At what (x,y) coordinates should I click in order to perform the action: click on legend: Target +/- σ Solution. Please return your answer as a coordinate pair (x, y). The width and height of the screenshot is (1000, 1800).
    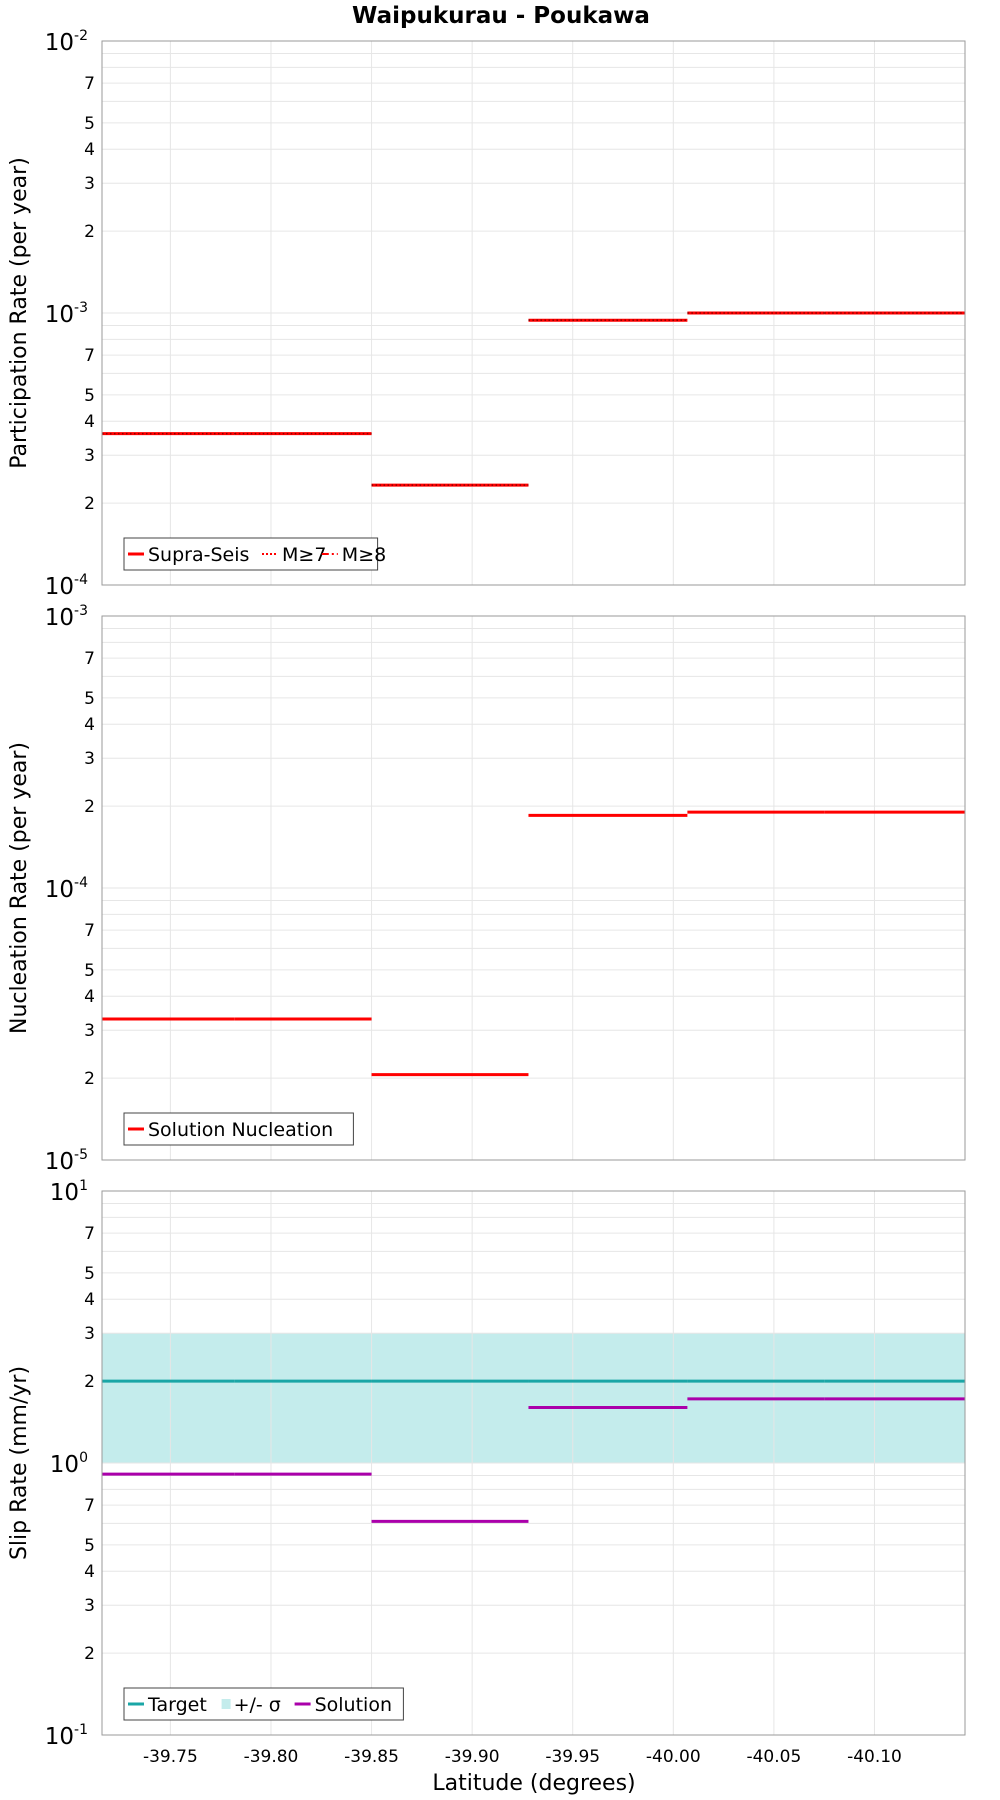
    Looking at the image, I should click on (263, 1704).